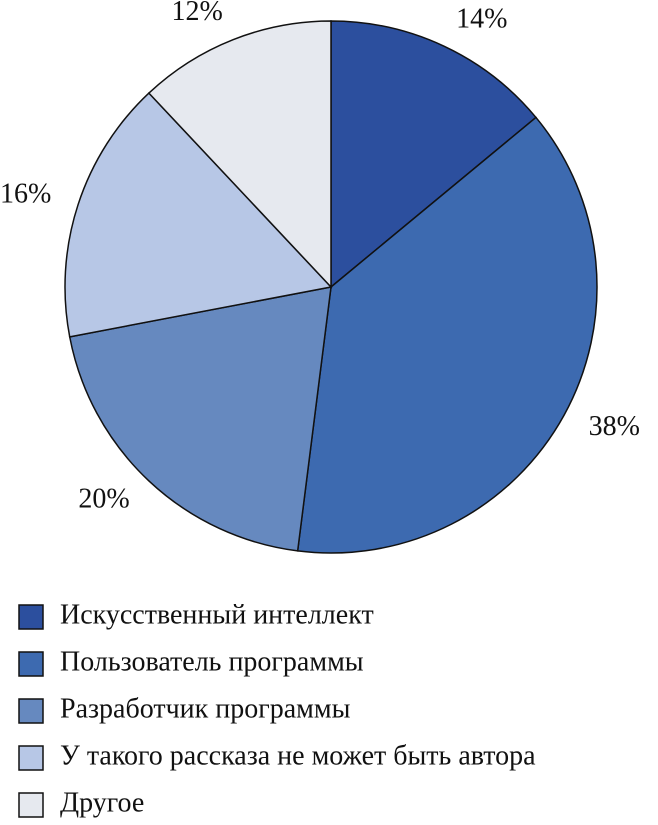 The width and height of the screenshot is (658, 825). Describe the element at coordinates (25, 194) in the screenshot. I see `data-label: 16%` at that location.